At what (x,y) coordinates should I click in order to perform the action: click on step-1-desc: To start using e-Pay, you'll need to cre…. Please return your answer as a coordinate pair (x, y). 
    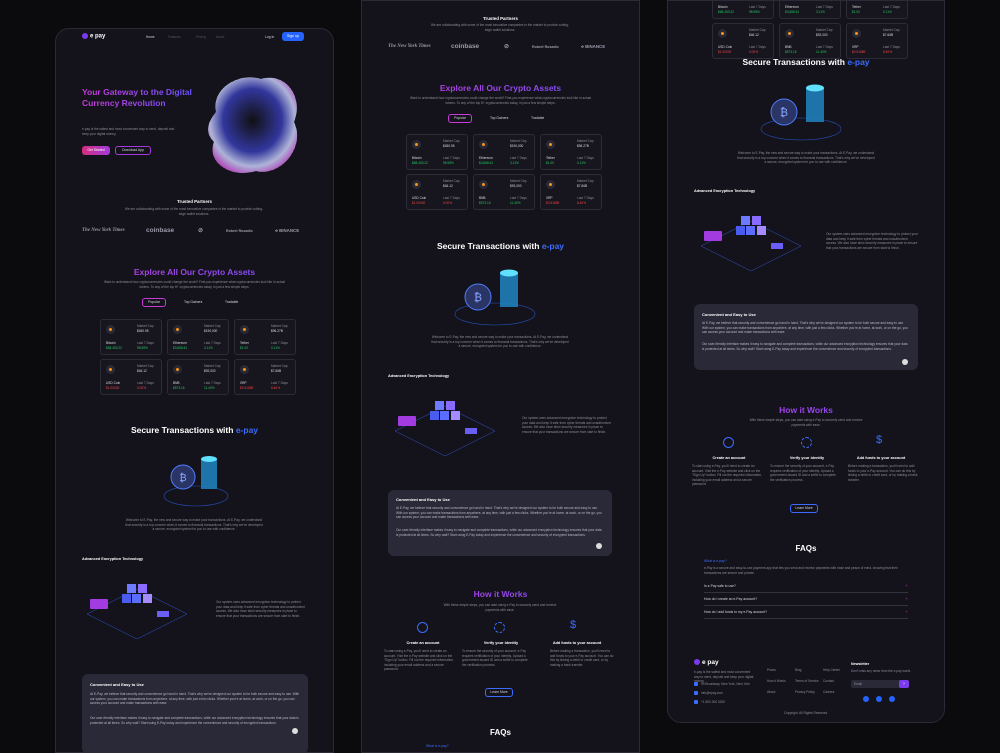
    Looking at the image, I should click on (419, 660).